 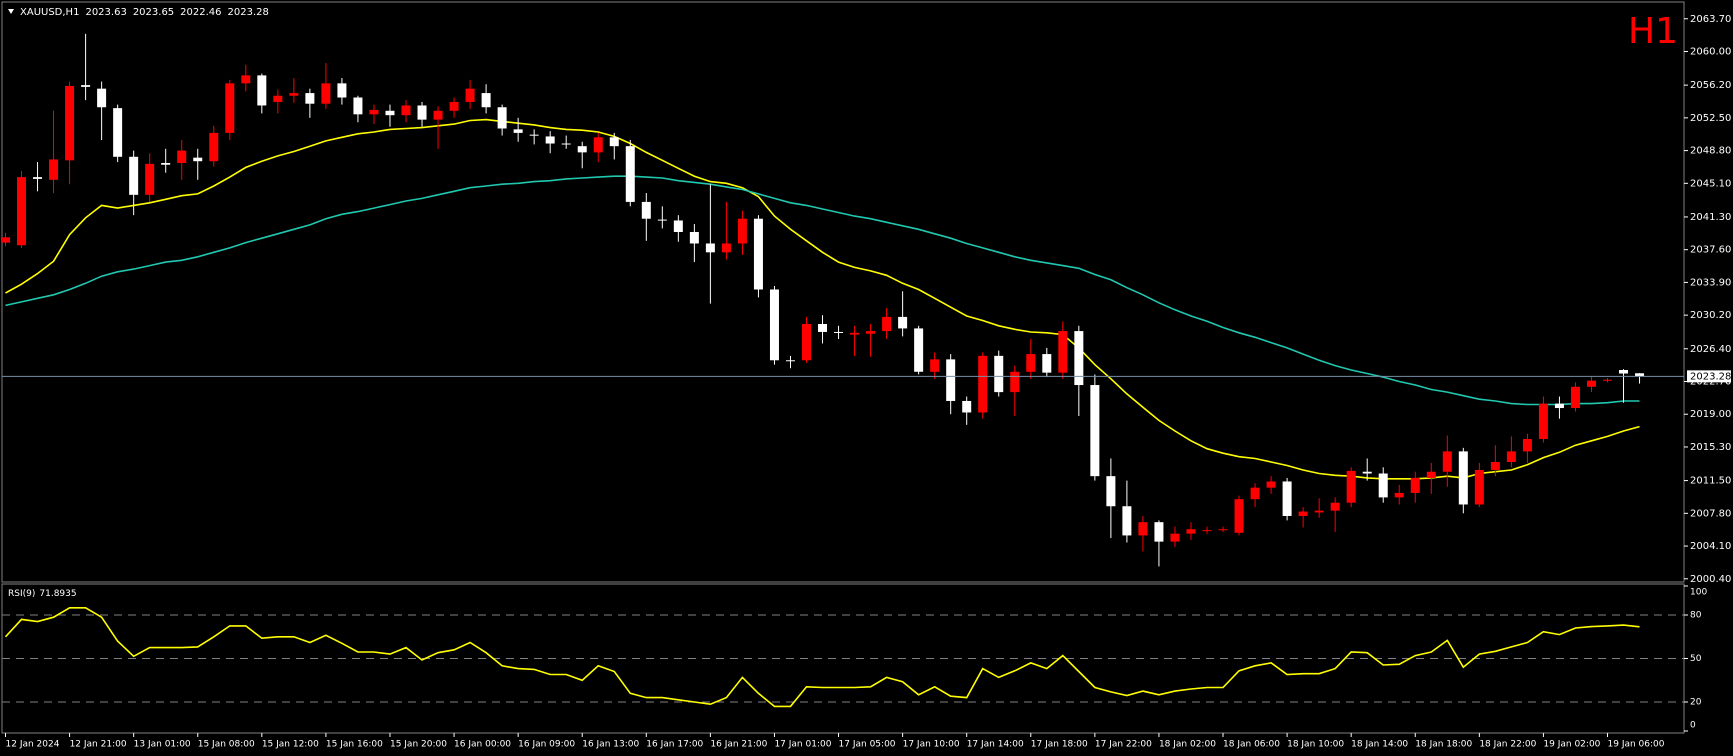 I want to click on y-tick-label: 2015.30, so click(x=1710, y=447).